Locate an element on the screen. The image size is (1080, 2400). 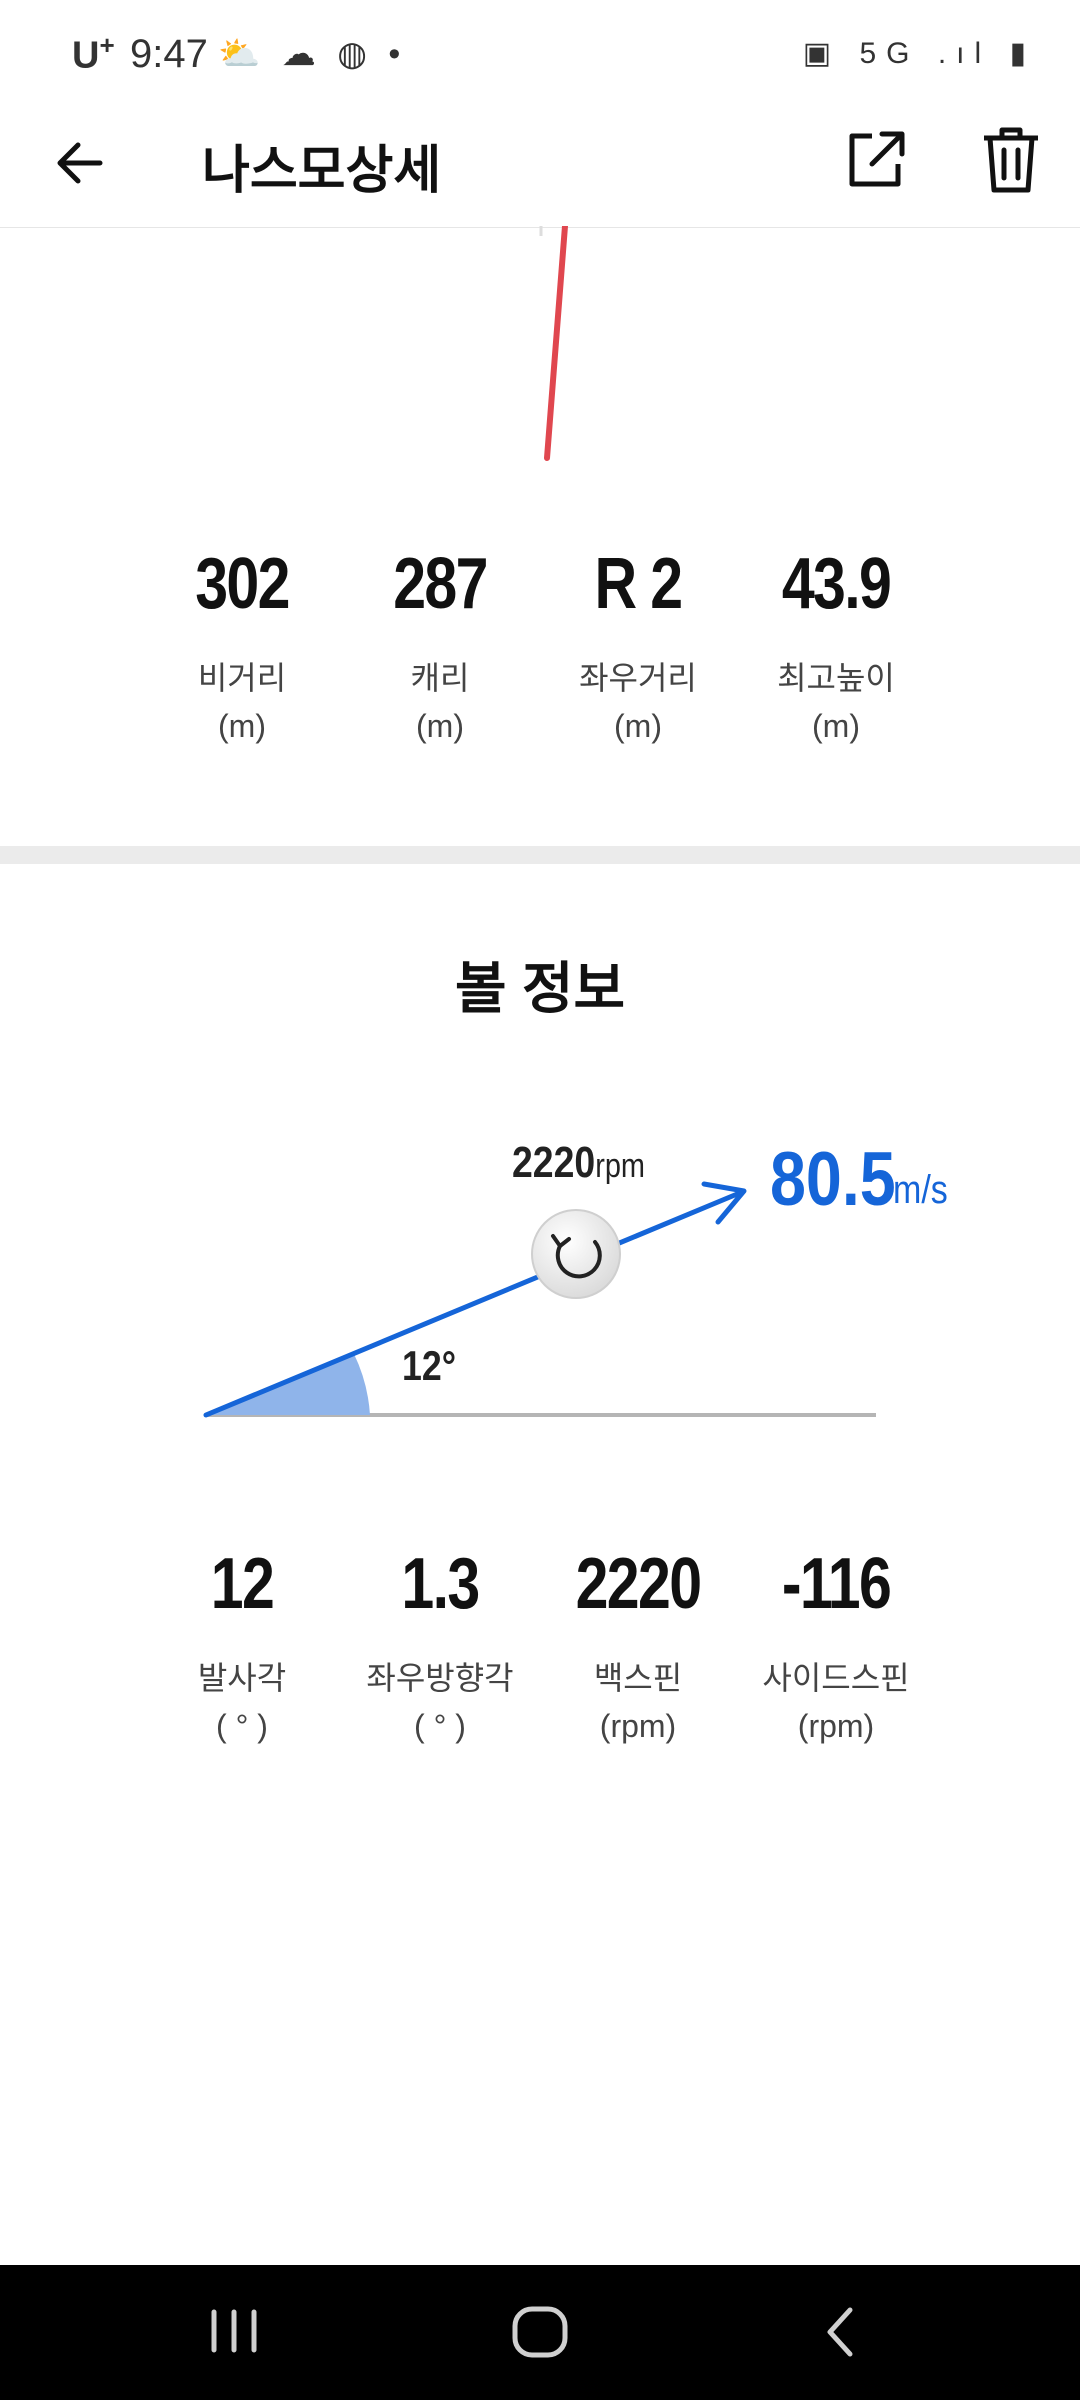
back-button is located at coordinates (81, 163).